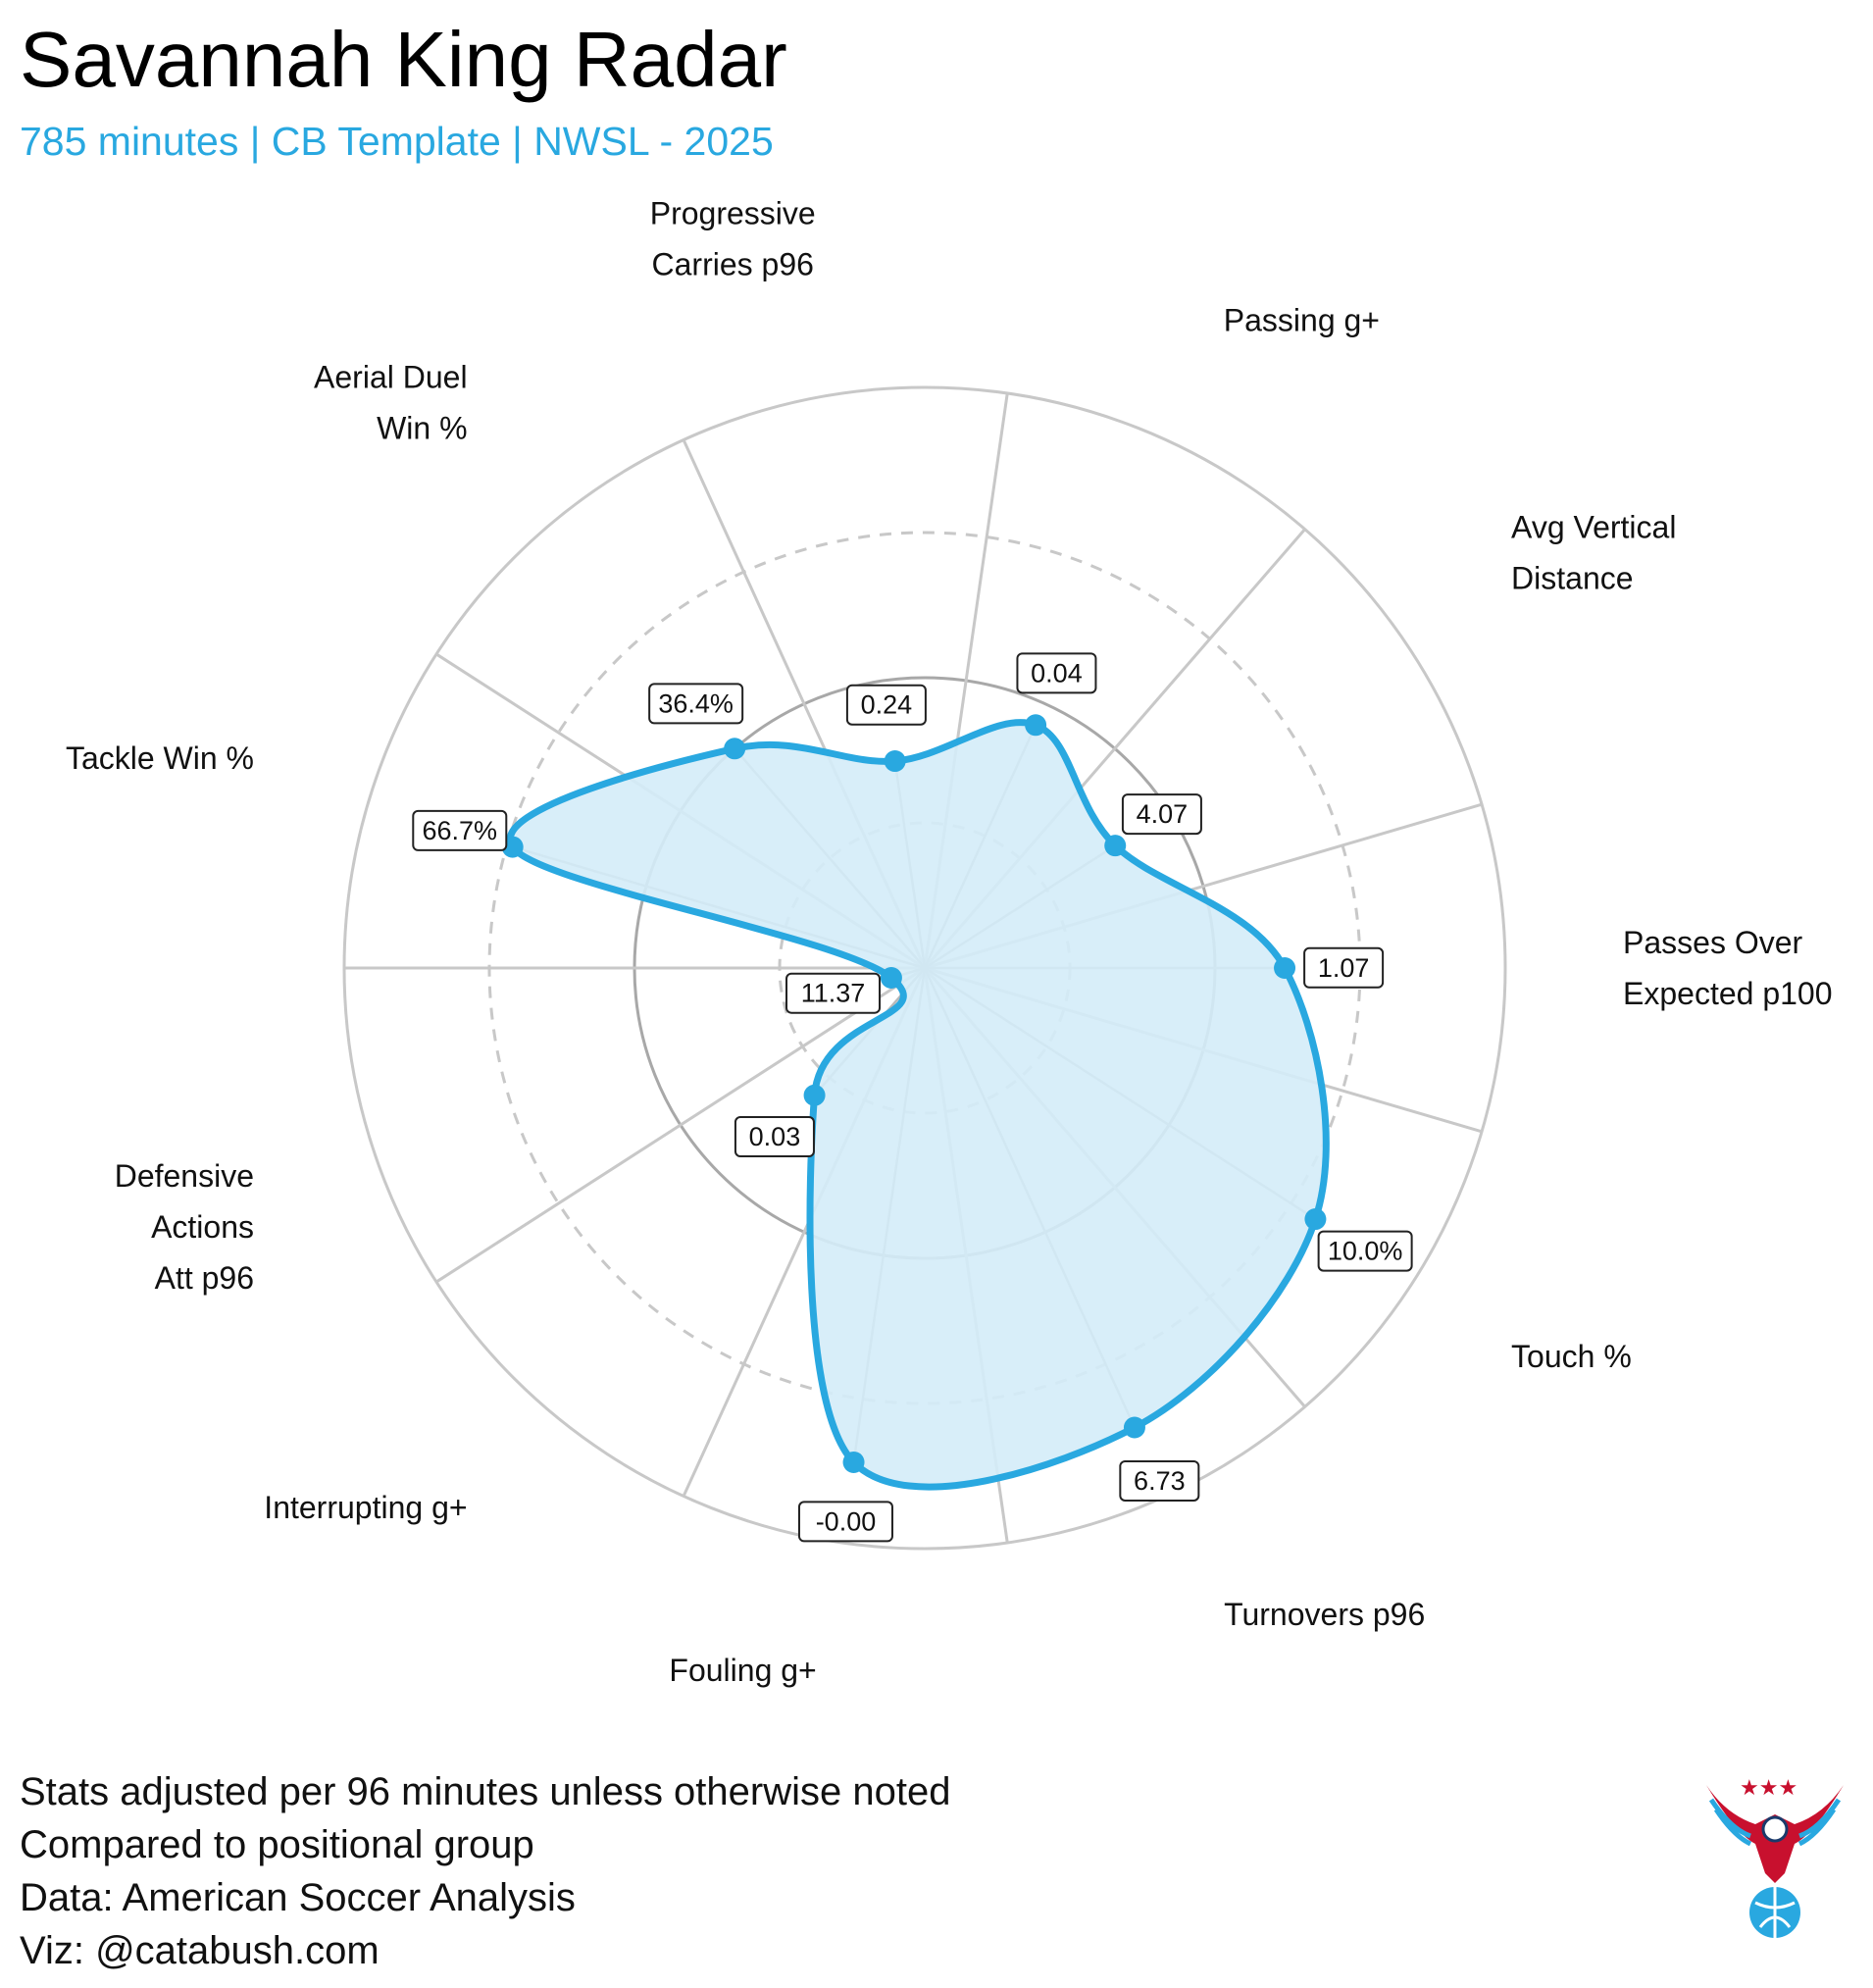  Describe the element at coordinates (200, 1950) in the screenshot. I see `footer-viz-credit: Viz: @catabush.com` at that location.